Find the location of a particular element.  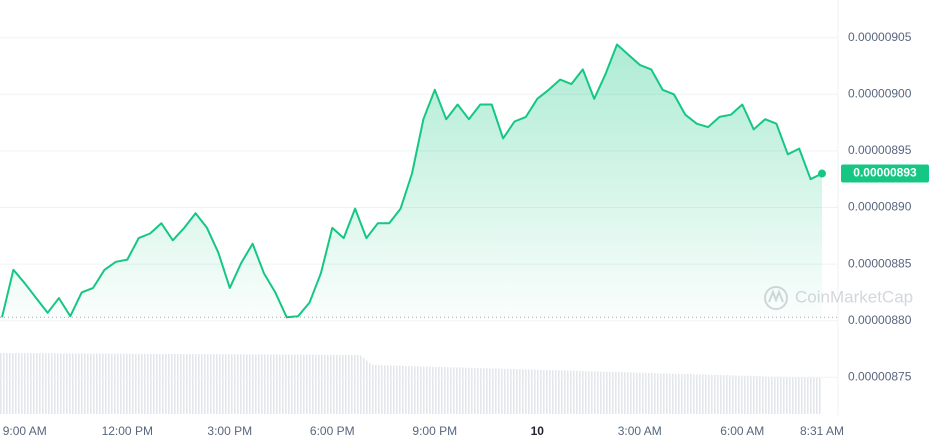

x-tick-label: 6:00 PM is located at coordinates (332, 431).